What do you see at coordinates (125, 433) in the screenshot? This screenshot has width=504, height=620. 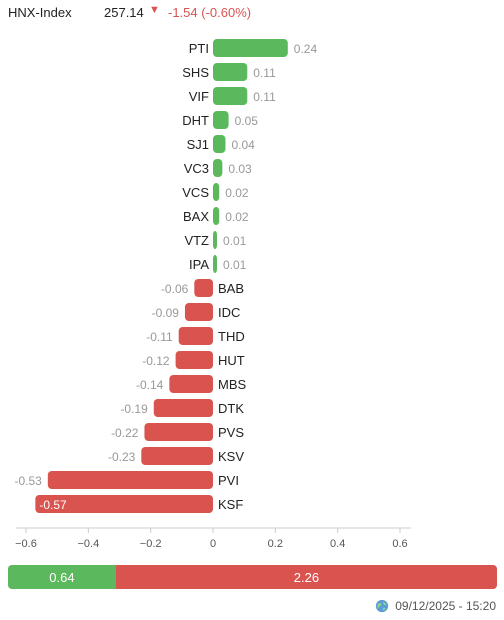 I see `value-label: -0.22` at bounding box center [125, 433].